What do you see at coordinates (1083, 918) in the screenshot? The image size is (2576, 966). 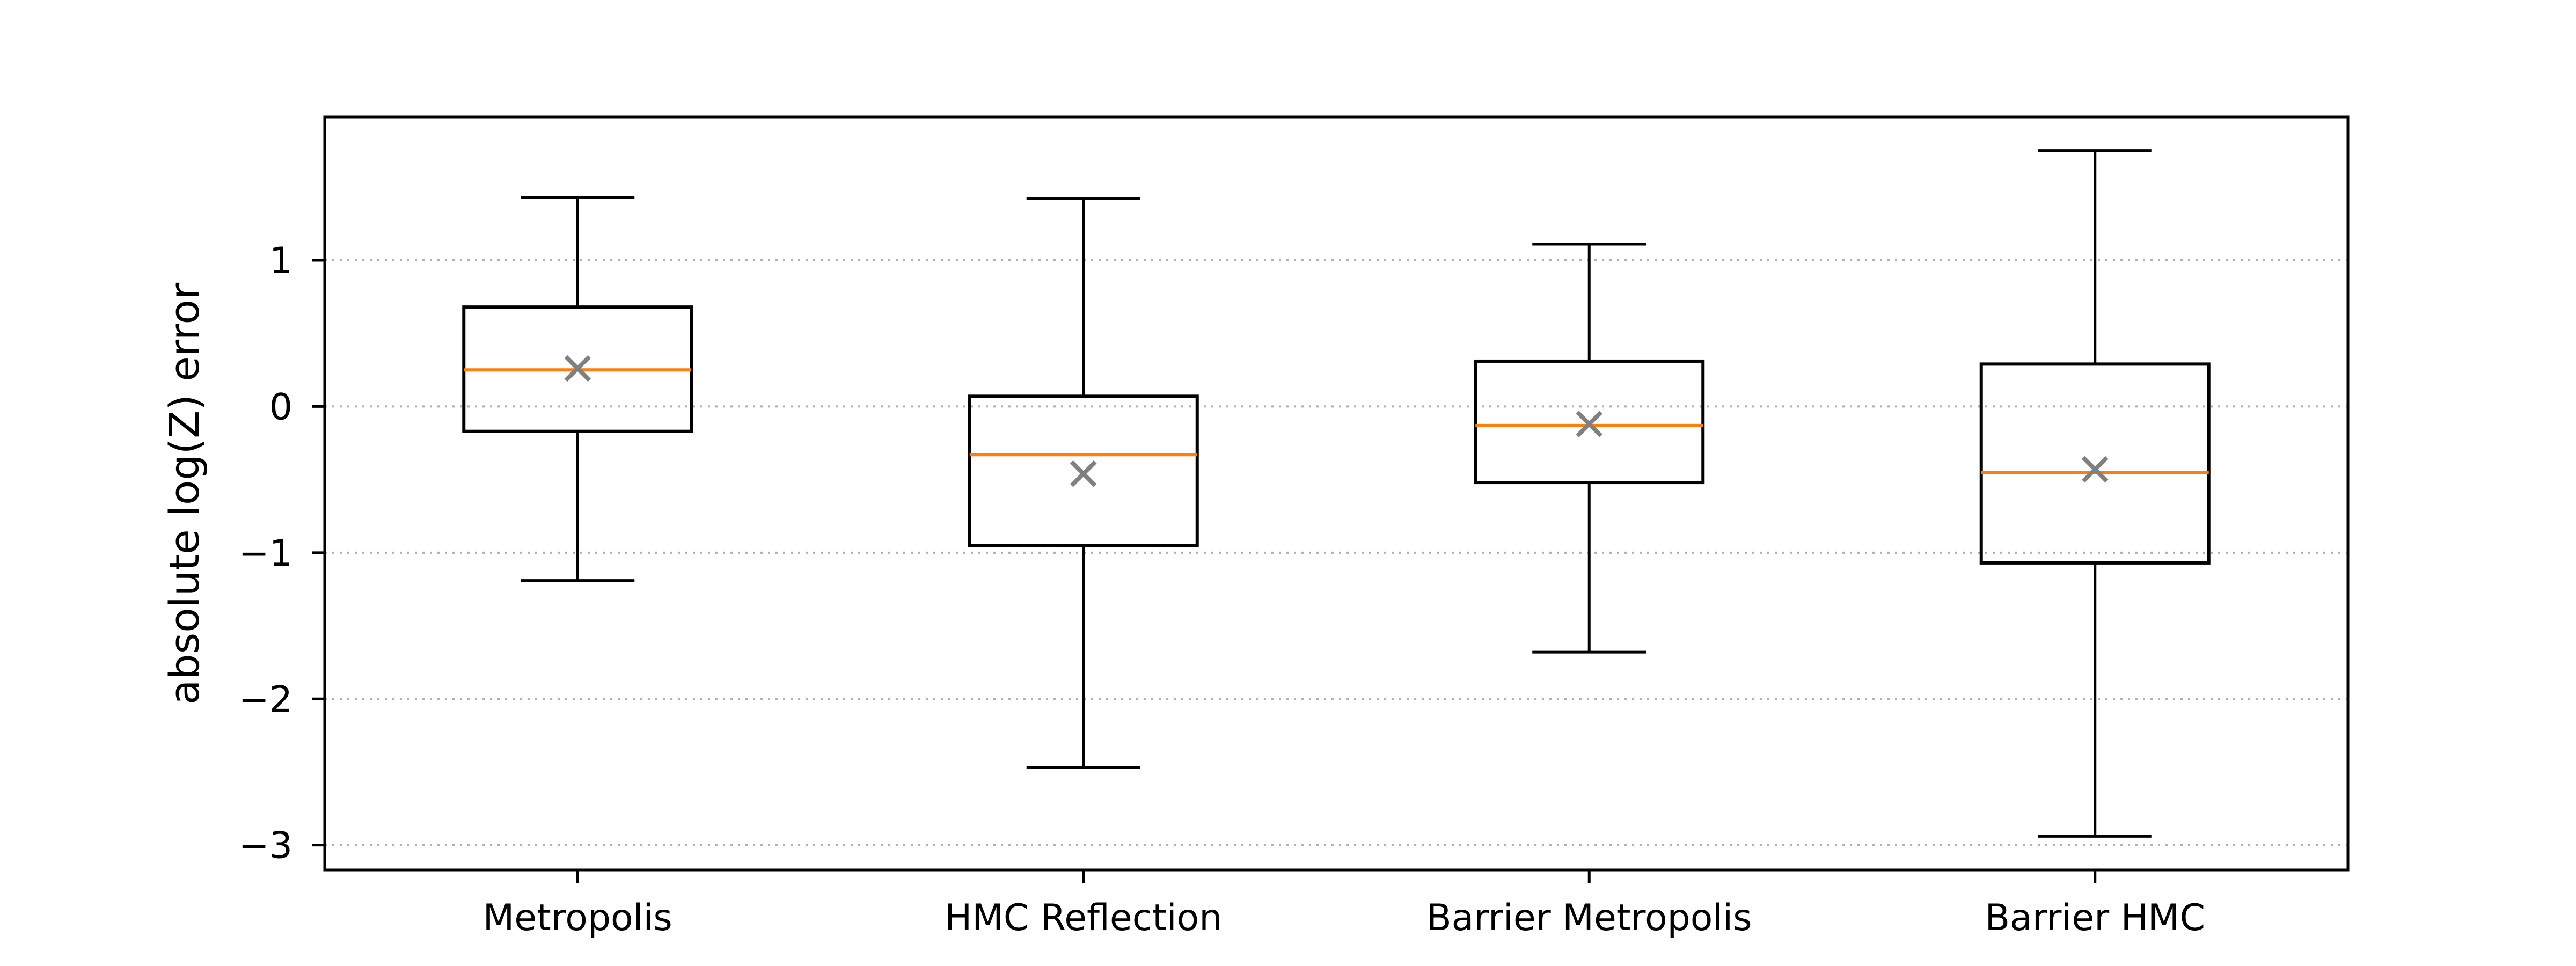 I see `x-tick-label: HMC Reflection` at bounding box center [1083, 918].